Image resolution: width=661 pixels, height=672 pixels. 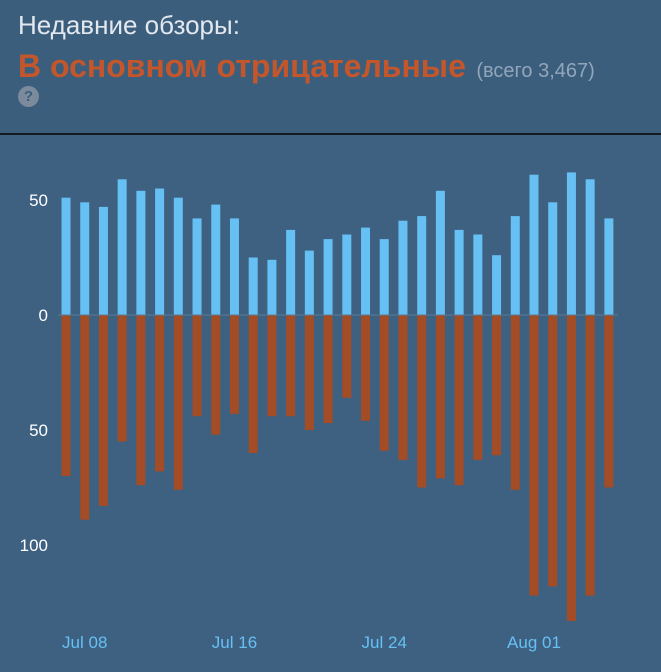 I want to click on x-tick-label: Jul 24, so click(x=384, y=642).